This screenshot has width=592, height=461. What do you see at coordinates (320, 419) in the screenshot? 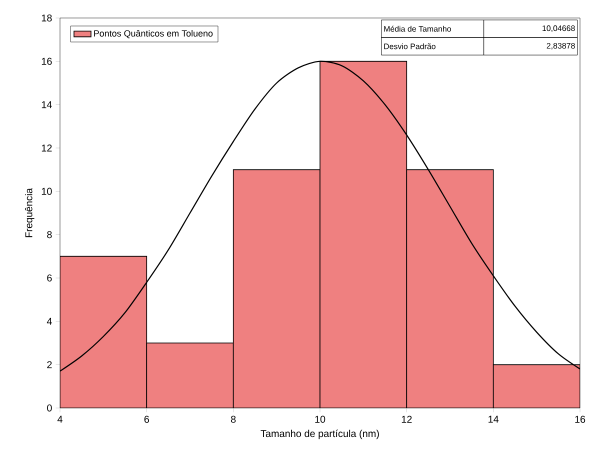
I see `x-tick-label: 10` at bounding box center [320, 419].